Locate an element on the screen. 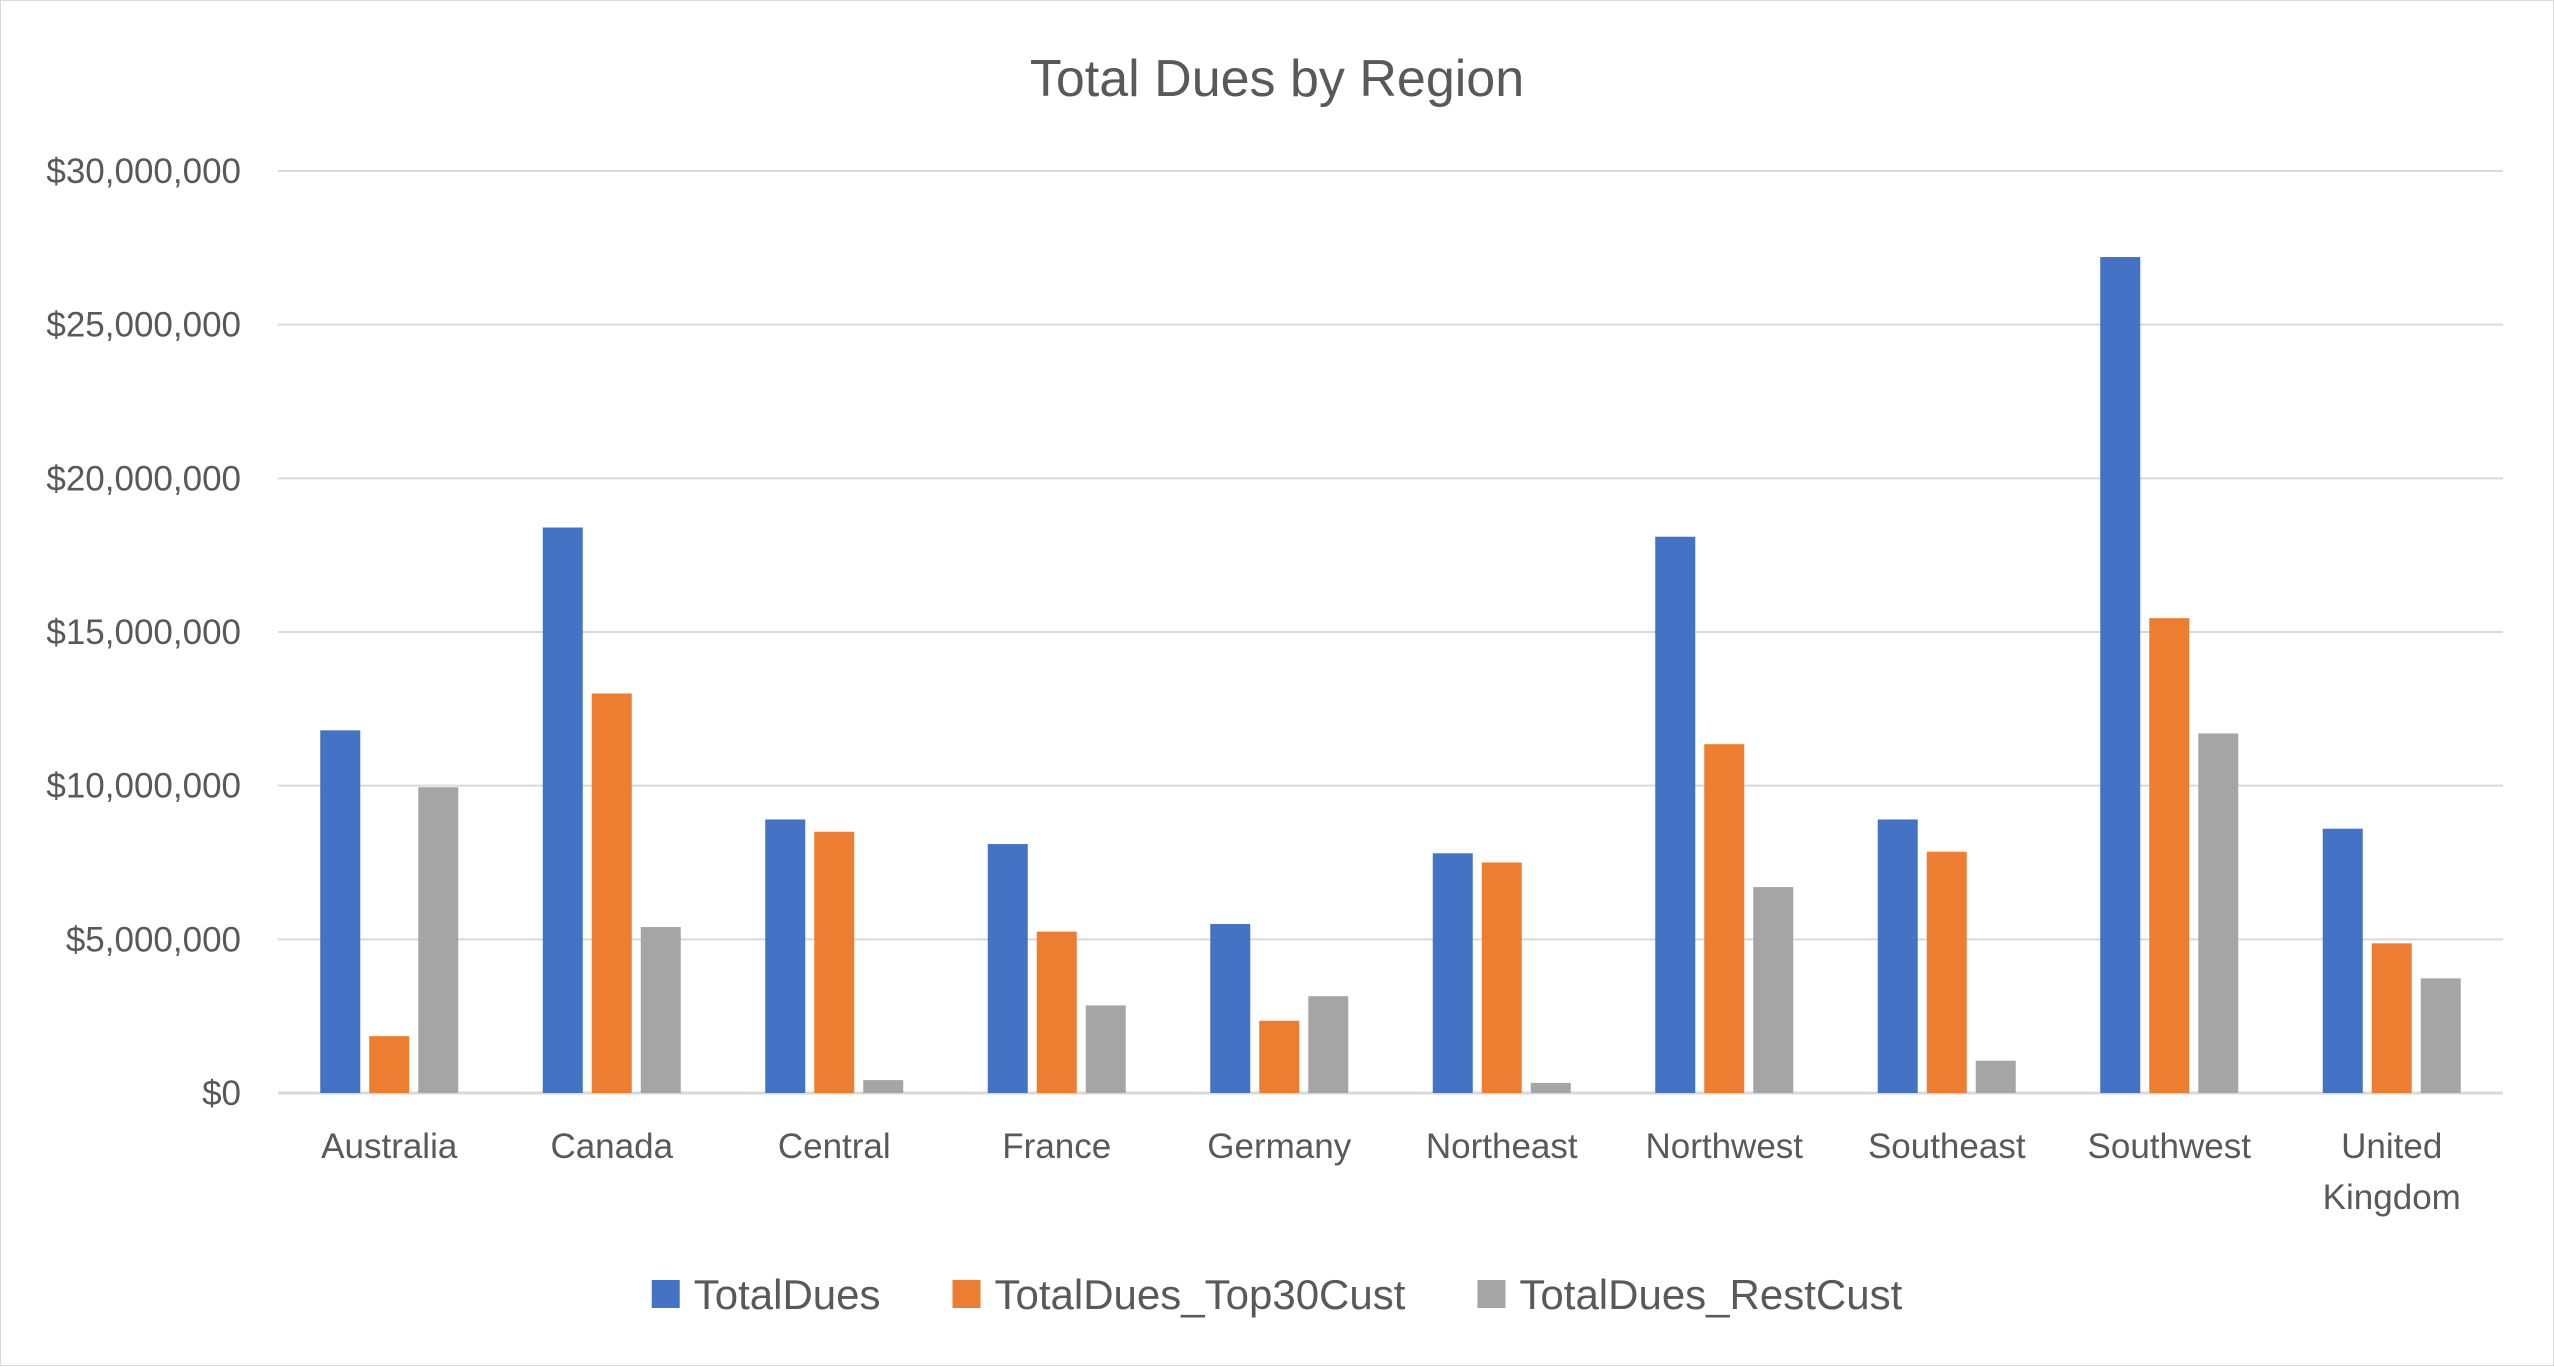 Image resolution: width=2554 pixels, height=1367 pixels. bar-totaldues-restcust-united-kingdom is located at coordinates (2440, 1035).